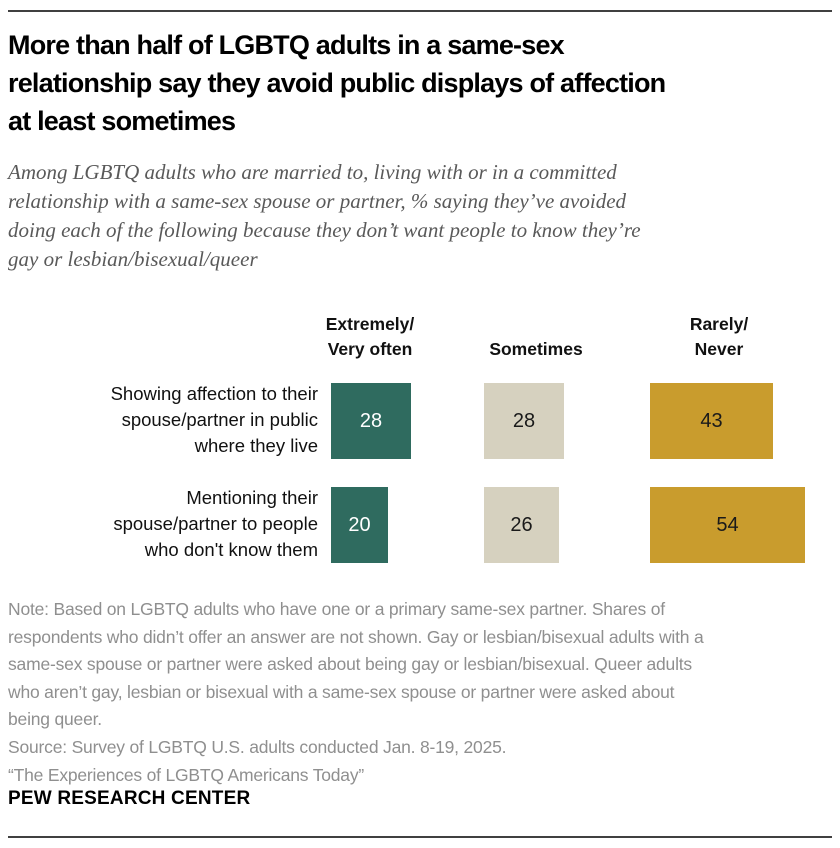 The width and height of the screenshot is (840, 848). I want to click on chart-title-line: at least sometimes, so click(122, 121).